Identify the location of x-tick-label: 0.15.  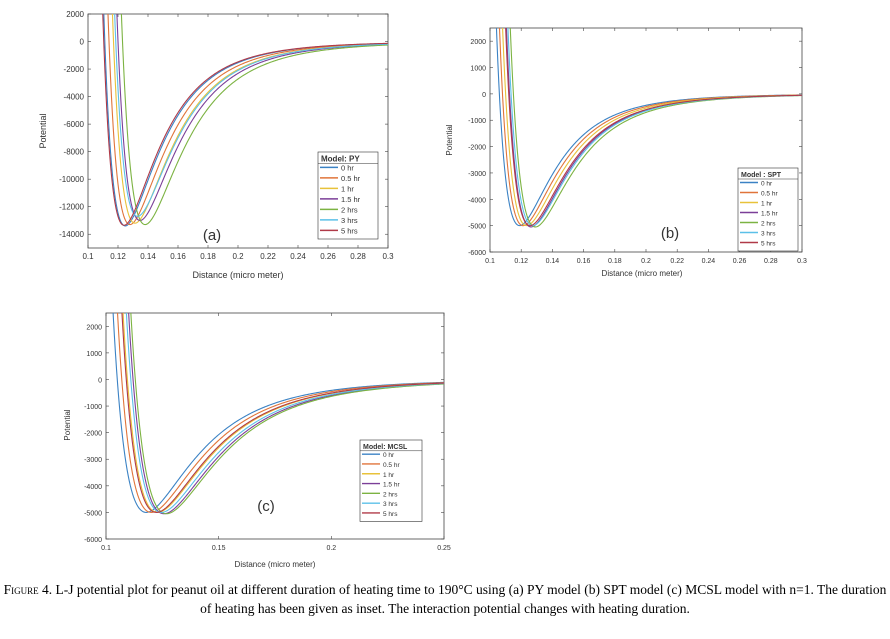
(219, 548).